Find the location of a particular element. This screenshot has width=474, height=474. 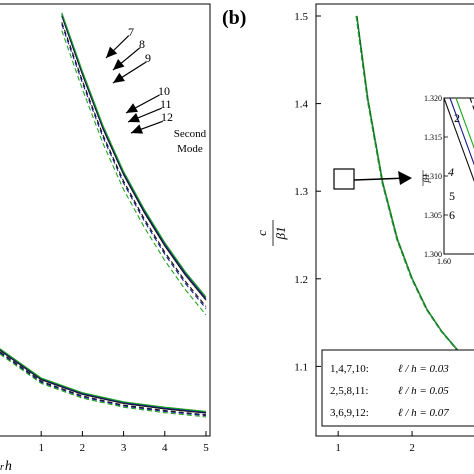

inset-curves is located at coordinates (458, 140).